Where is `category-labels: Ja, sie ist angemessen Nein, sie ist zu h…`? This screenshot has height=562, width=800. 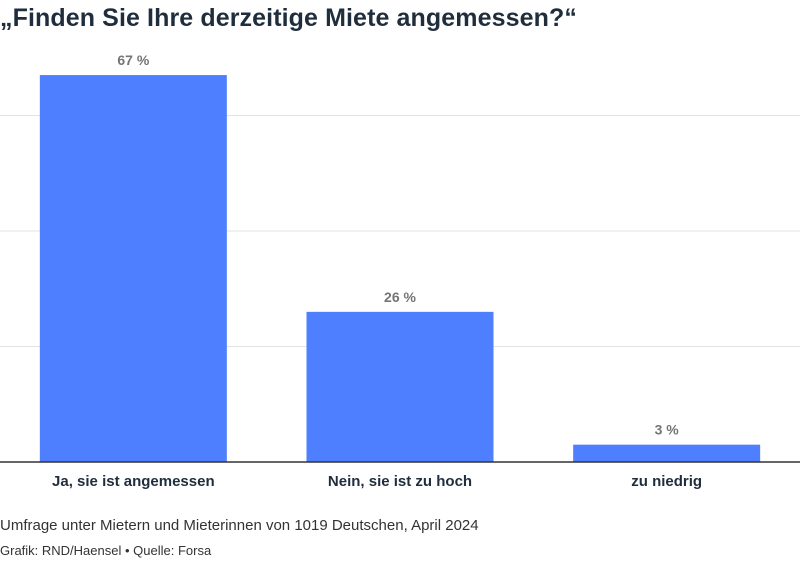 category-labels: Ja, sie ist angemessen Nein, sie ist zu h… is located at coordinates (377, 481).